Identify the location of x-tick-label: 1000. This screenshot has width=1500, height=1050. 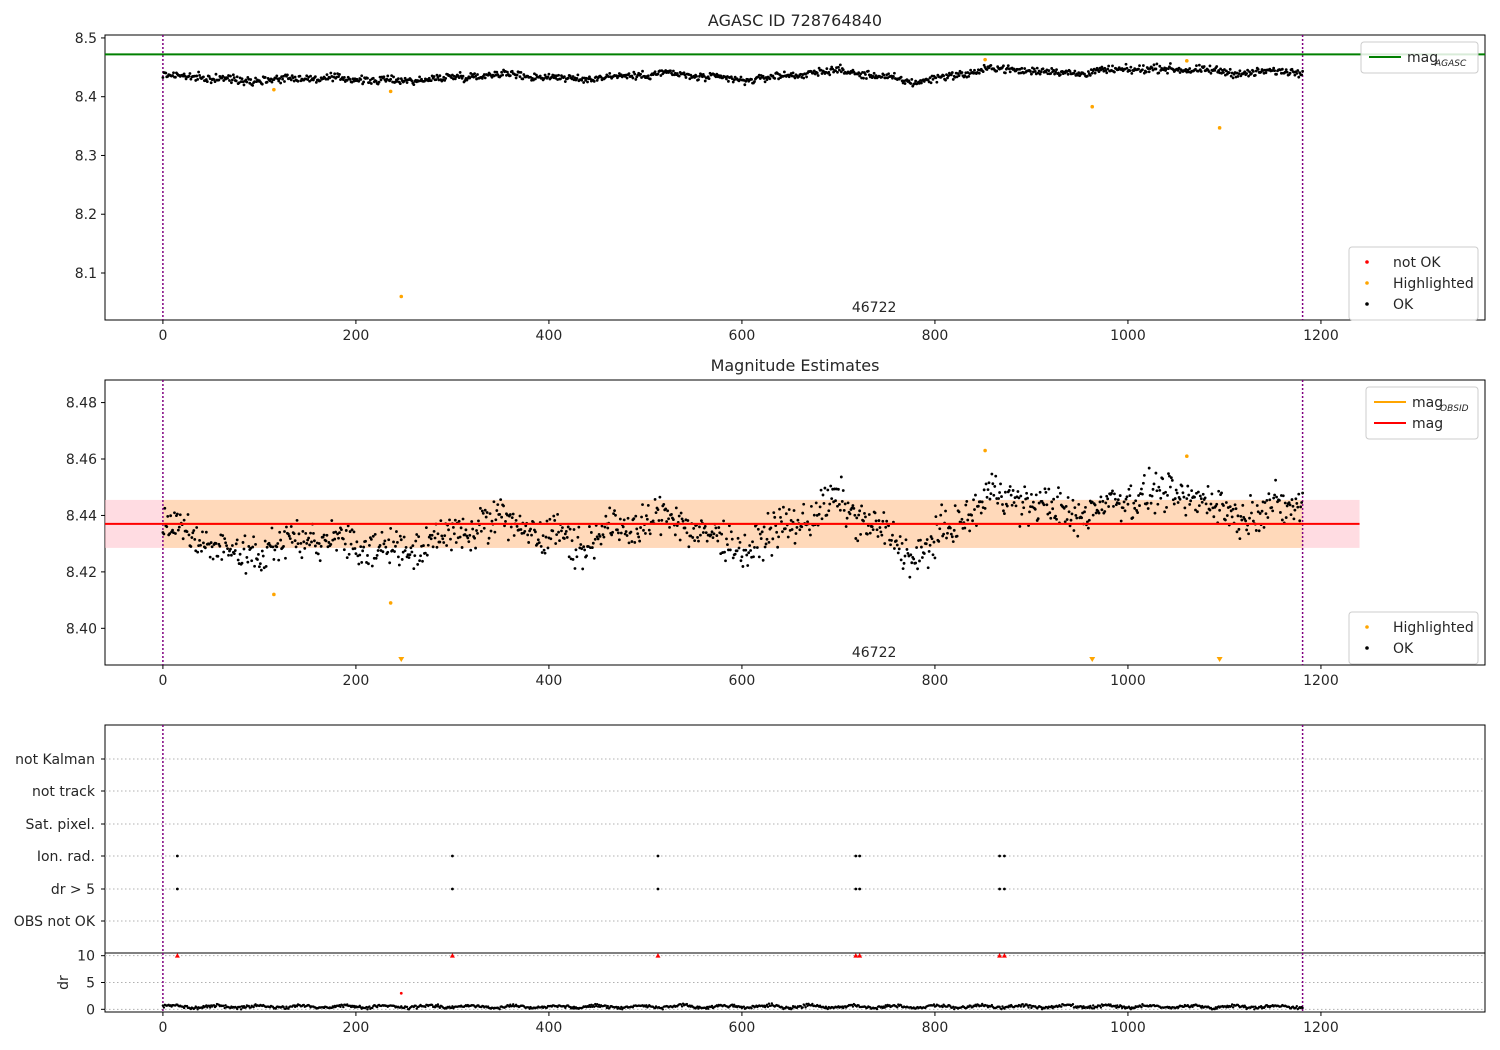
(1128, 681).